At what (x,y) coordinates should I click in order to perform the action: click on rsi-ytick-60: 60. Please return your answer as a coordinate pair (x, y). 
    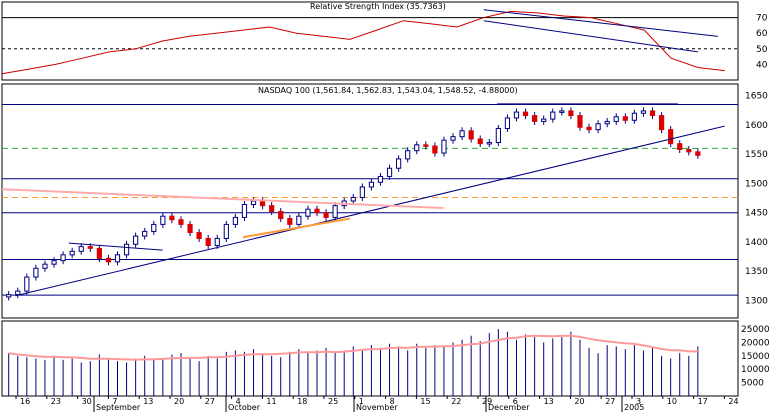
    Looking at the image, I should click on (762, 34).